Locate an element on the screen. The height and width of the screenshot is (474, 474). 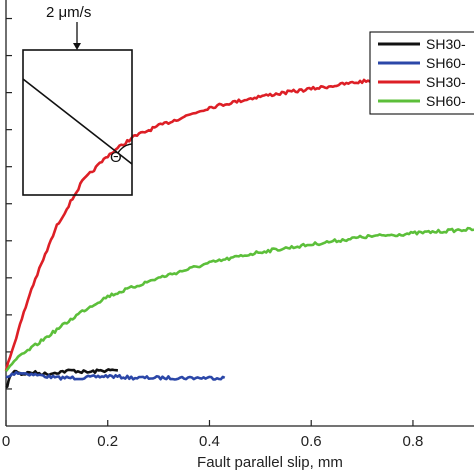
x-axis-title: Fault parallel slip, mm is located at coordinates (270, 462).